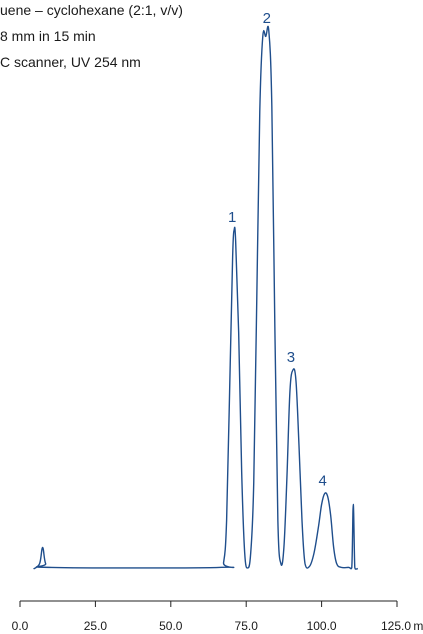 This screenshot has width=423, height=634. What do you see at coordinates (322, 481) in the screenshot?
I see `peak-label-4: 4` at bounding box center [322, 481].